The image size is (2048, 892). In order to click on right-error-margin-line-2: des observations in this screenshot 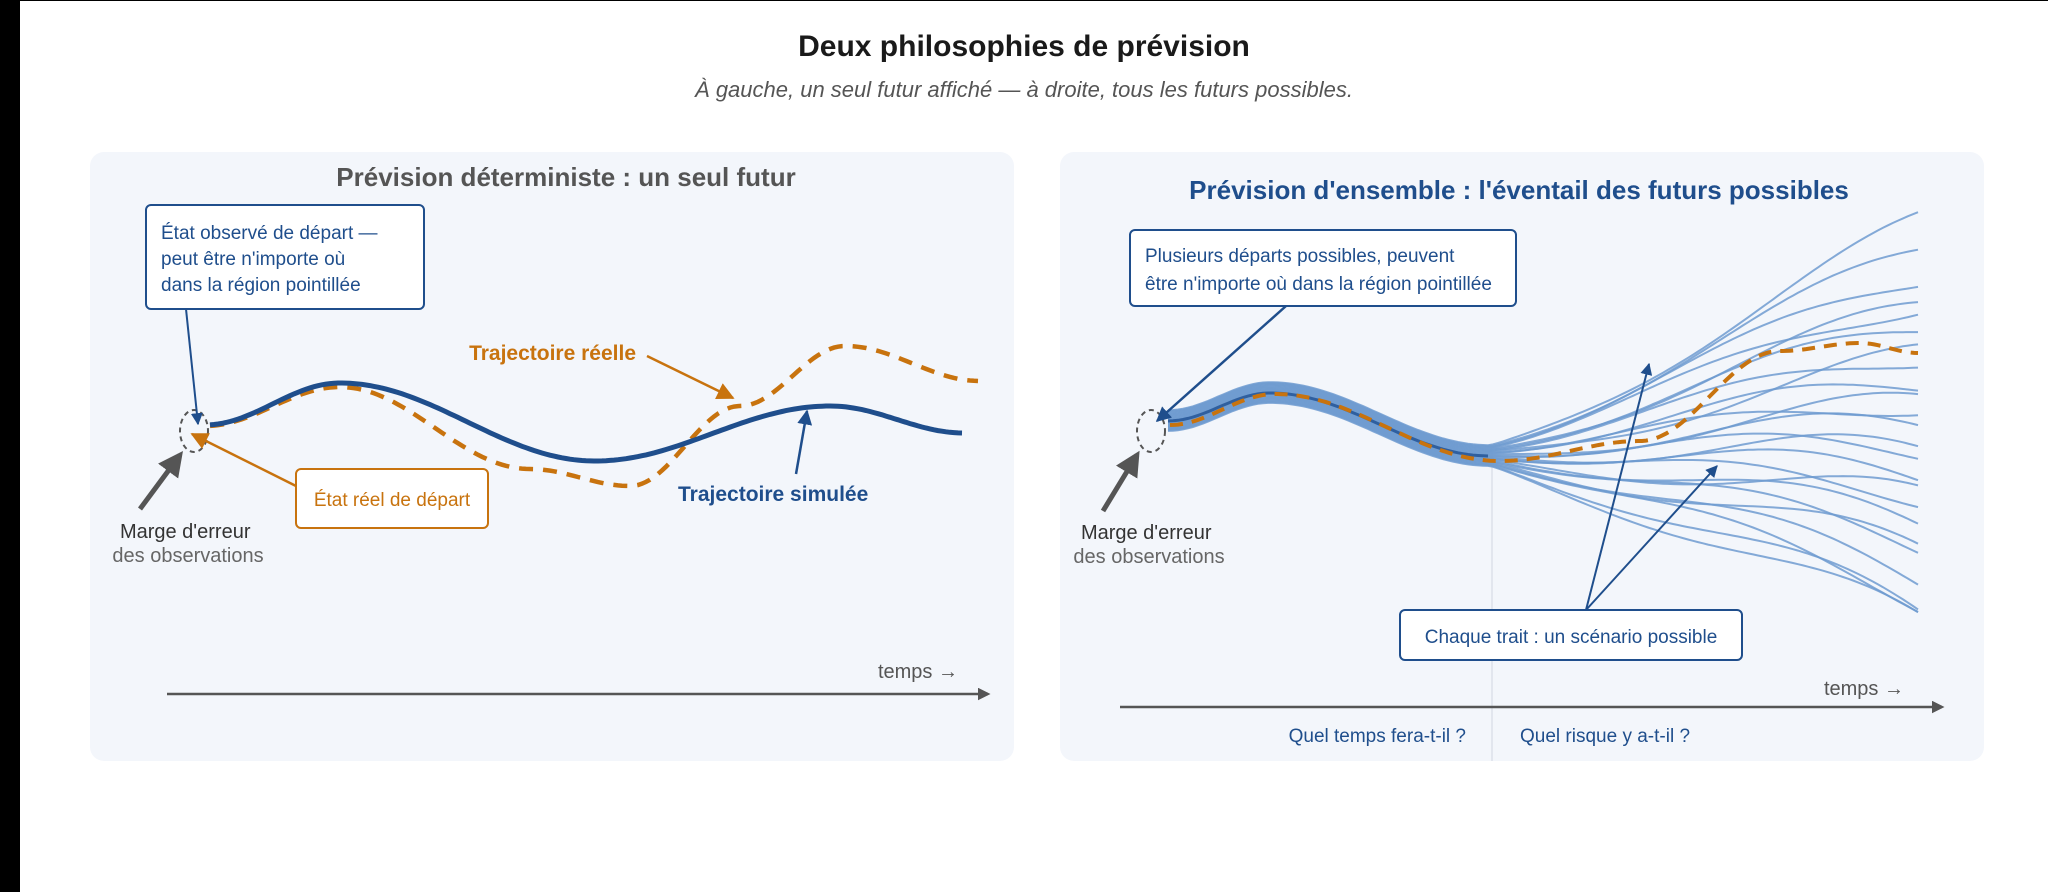, I will do `click(1148, 557)`.